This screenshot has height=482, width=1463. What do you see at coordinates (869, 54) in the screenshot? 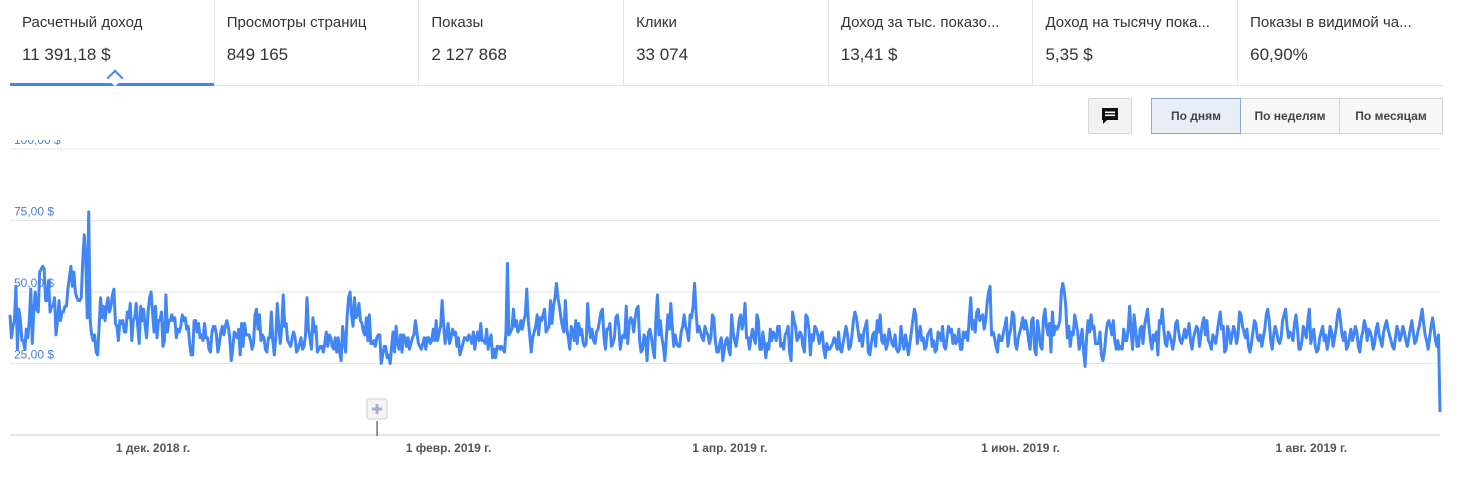
I see `tab-value: 13,41 $` at bounding box center [869, 54].